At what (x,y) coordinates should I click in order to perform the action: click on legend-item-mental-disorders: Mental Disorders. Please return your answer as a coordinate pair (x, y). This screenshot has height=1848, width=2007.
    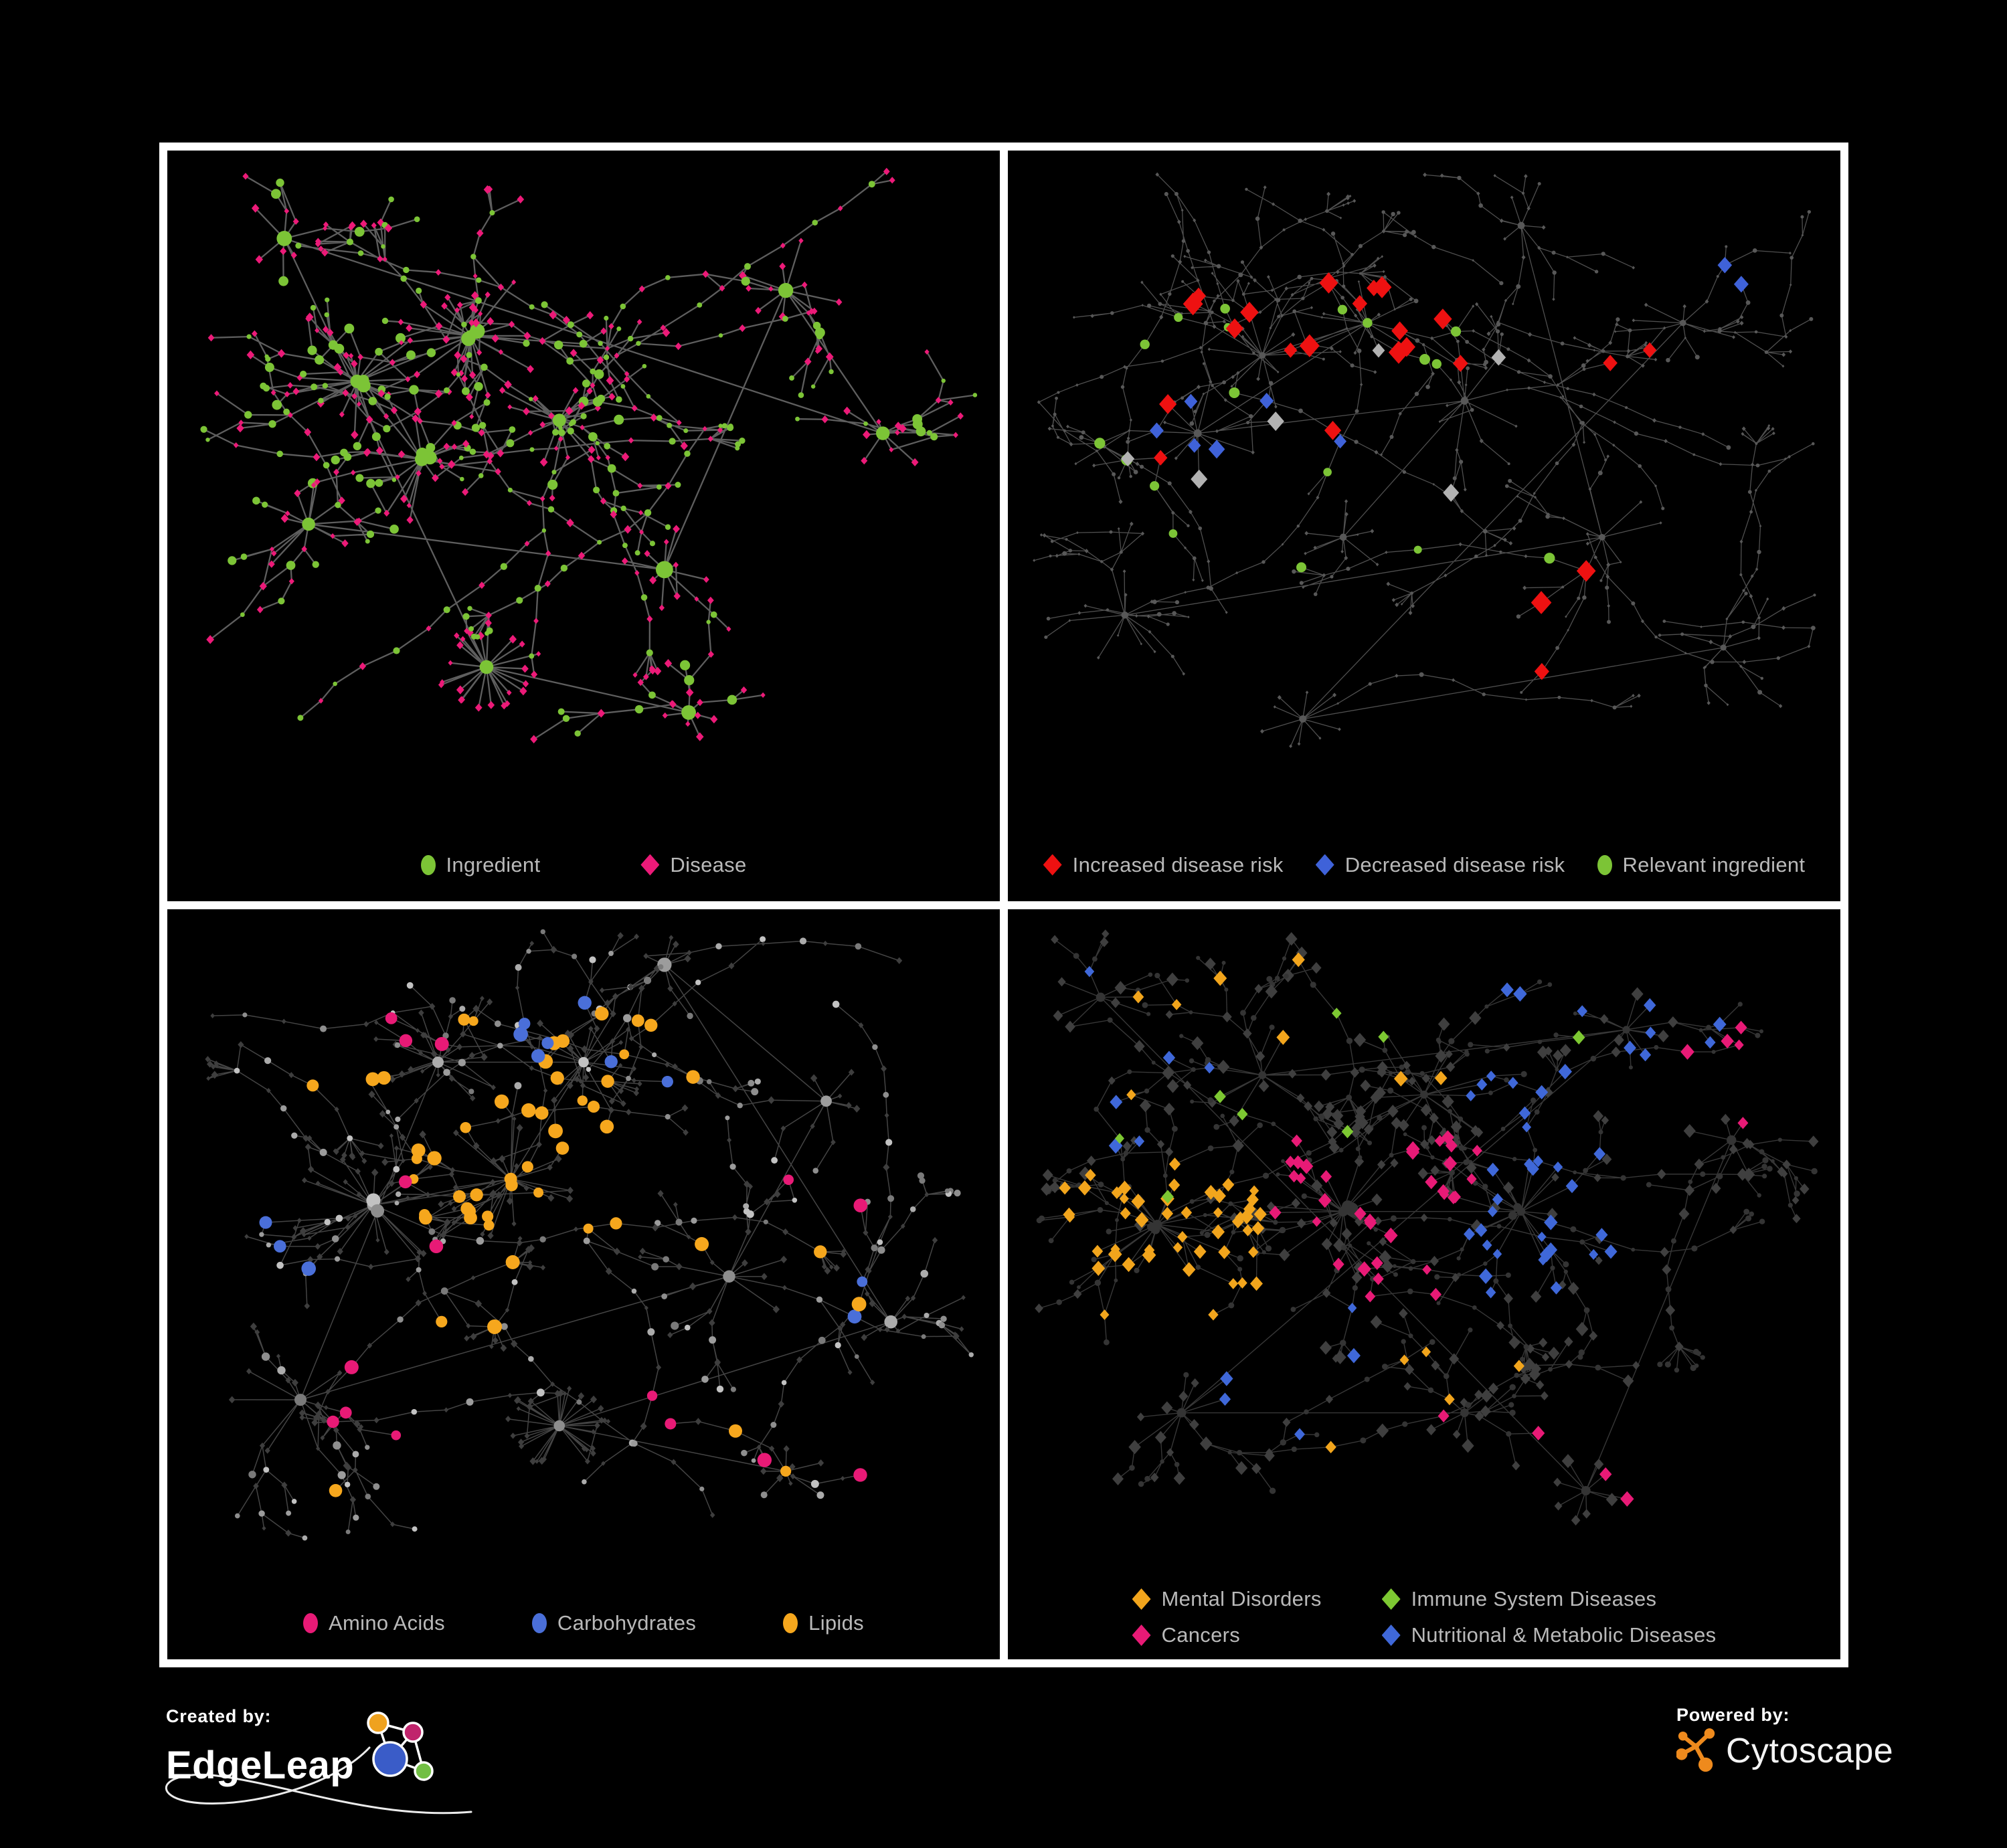
    Looking at the image, I should click on (1227, 1599).